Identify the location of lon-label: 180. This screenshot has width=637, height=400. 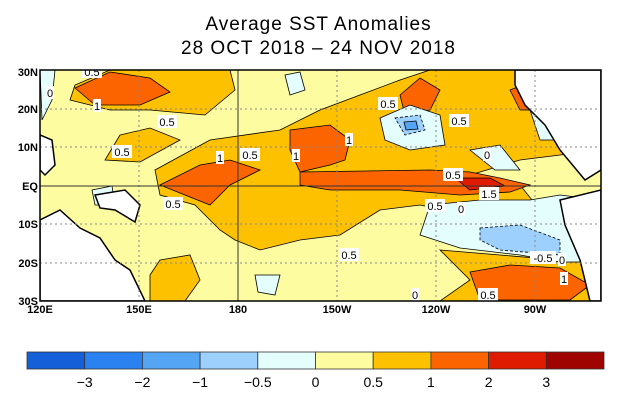
(238, 310).